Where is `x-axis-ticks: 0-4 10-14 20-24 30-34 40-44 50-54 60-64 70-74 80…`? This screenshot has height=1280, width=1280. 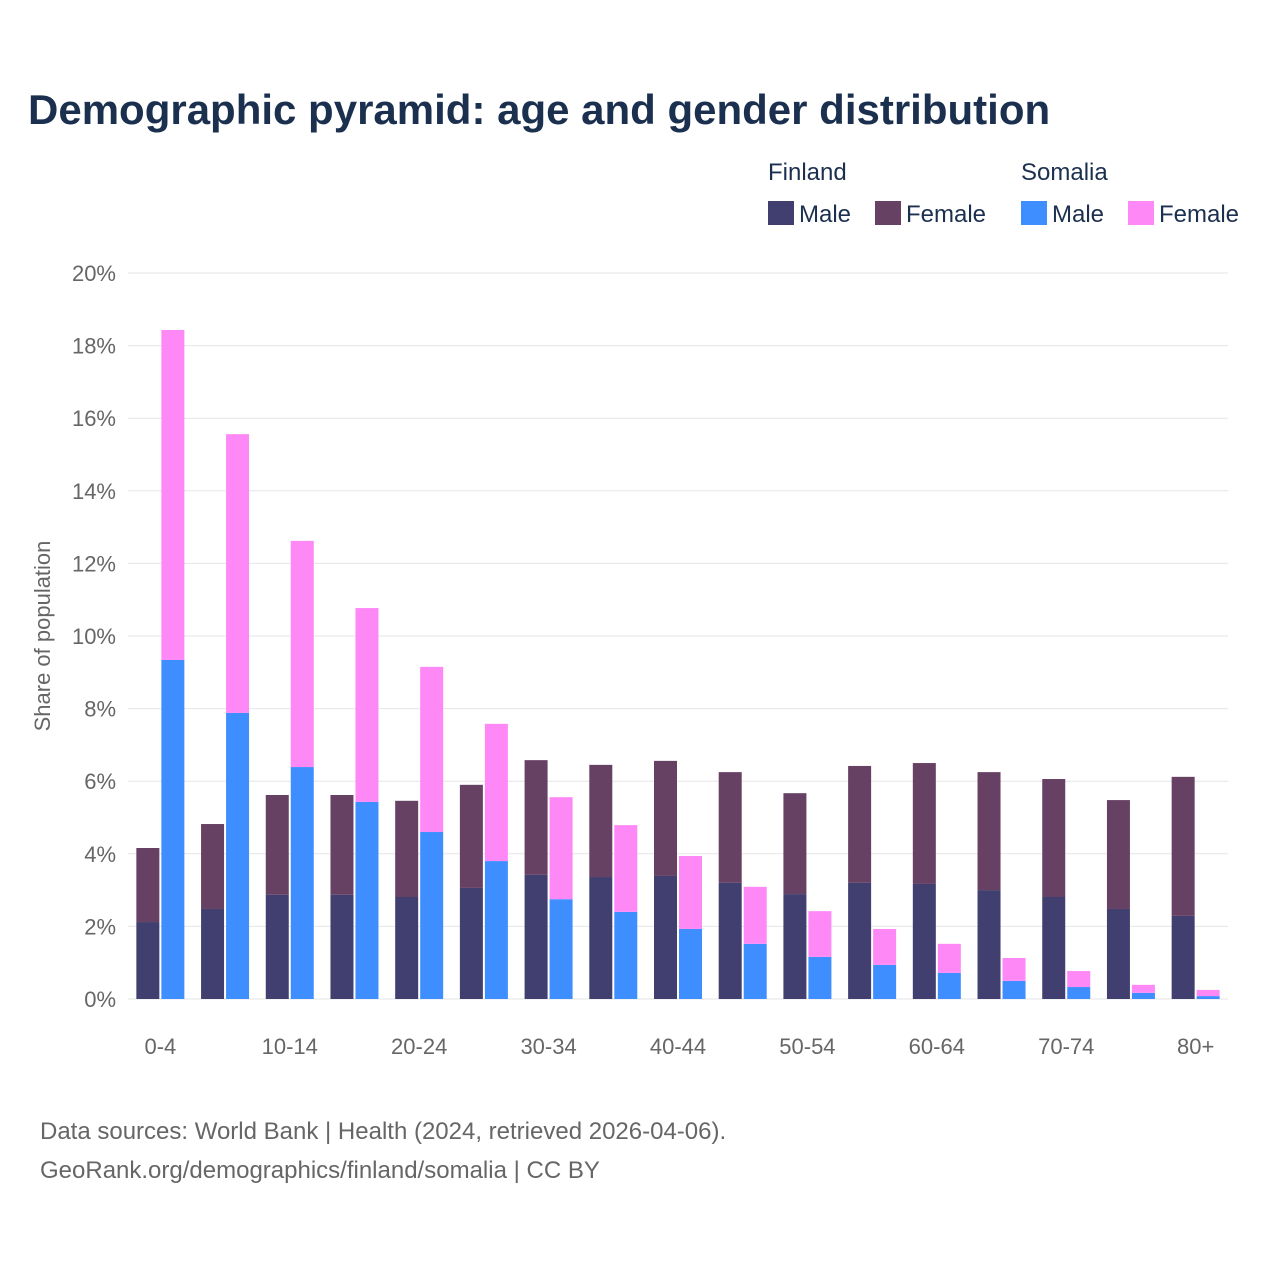 x-axis-ticks: 0-4 10-14 20-24 30-34 40-44 50-54 60-64 70-74 80… is located at coordinates (679, 1046).